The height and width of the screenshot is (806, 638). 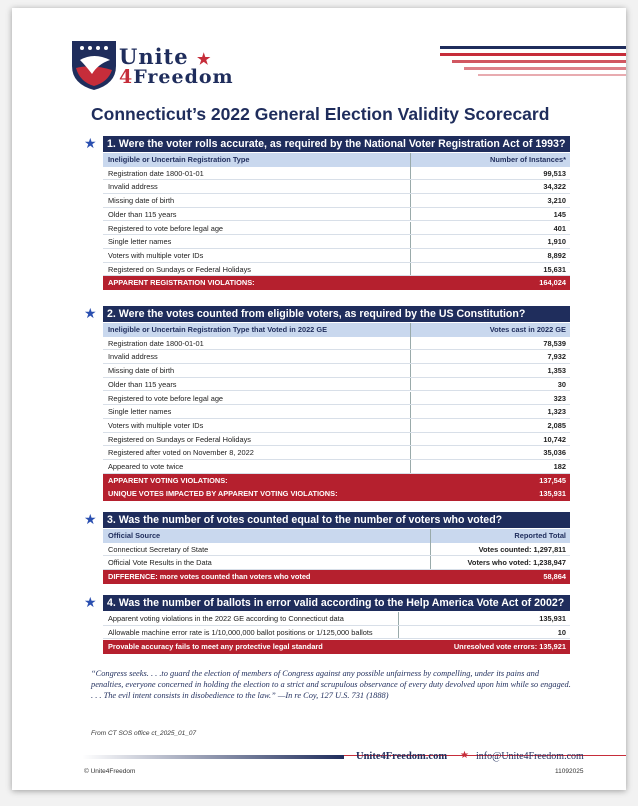 I want to click on logo-number: 4, so click(x=126, y=77).